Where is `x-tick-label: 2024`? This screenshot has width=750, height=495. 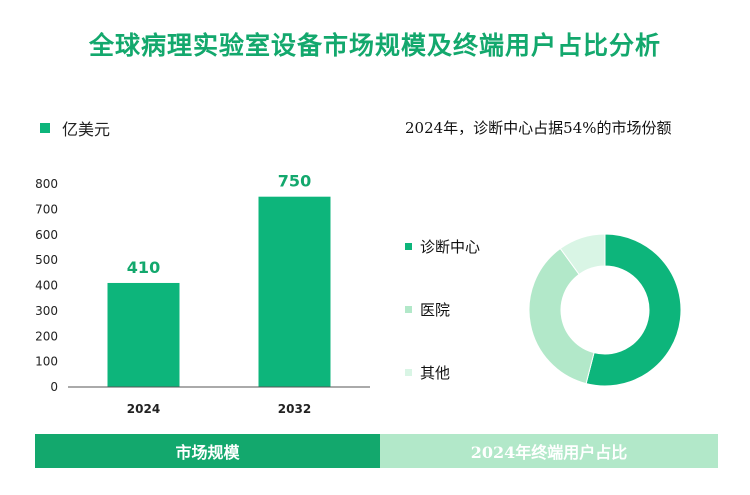
x-tick-label: 2024 is located at coordinates (143, 409).